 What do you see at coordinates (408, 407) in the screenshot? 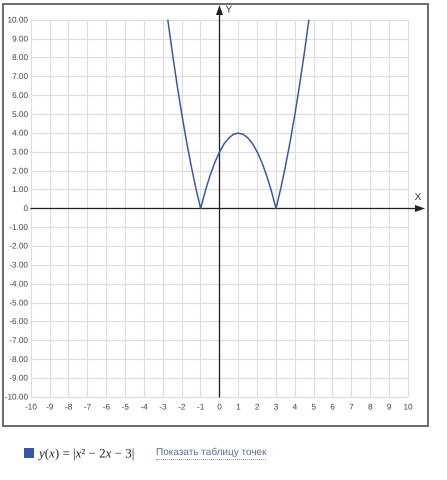
I see `x-tick-label: 10` at bounding box center [408, 407].